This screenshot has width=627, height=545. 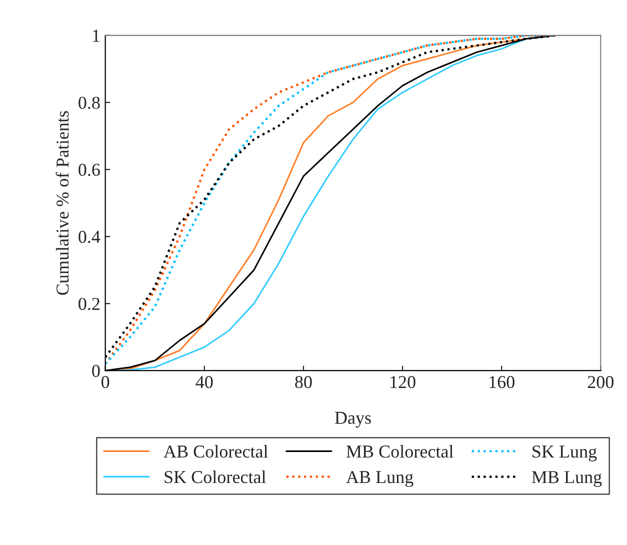 What do you see at coordinates (62, 203) in the screenshot?
I see `y-axis-title: Cumulative % of Patients` at bounding box center [62, 203].